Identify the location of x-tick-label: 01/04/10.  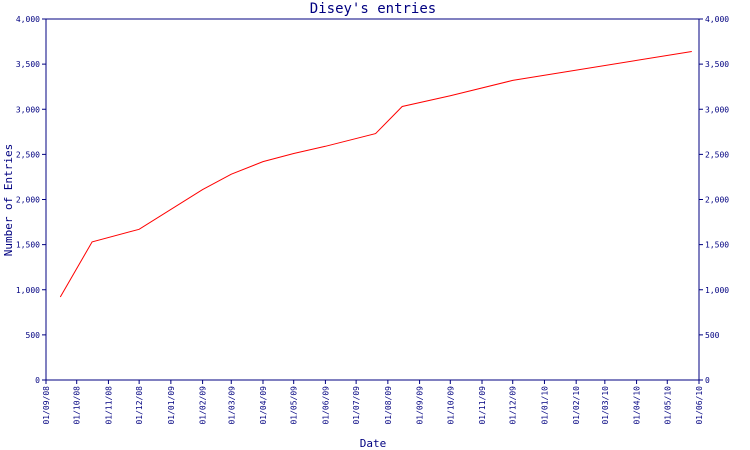
(637, 405).